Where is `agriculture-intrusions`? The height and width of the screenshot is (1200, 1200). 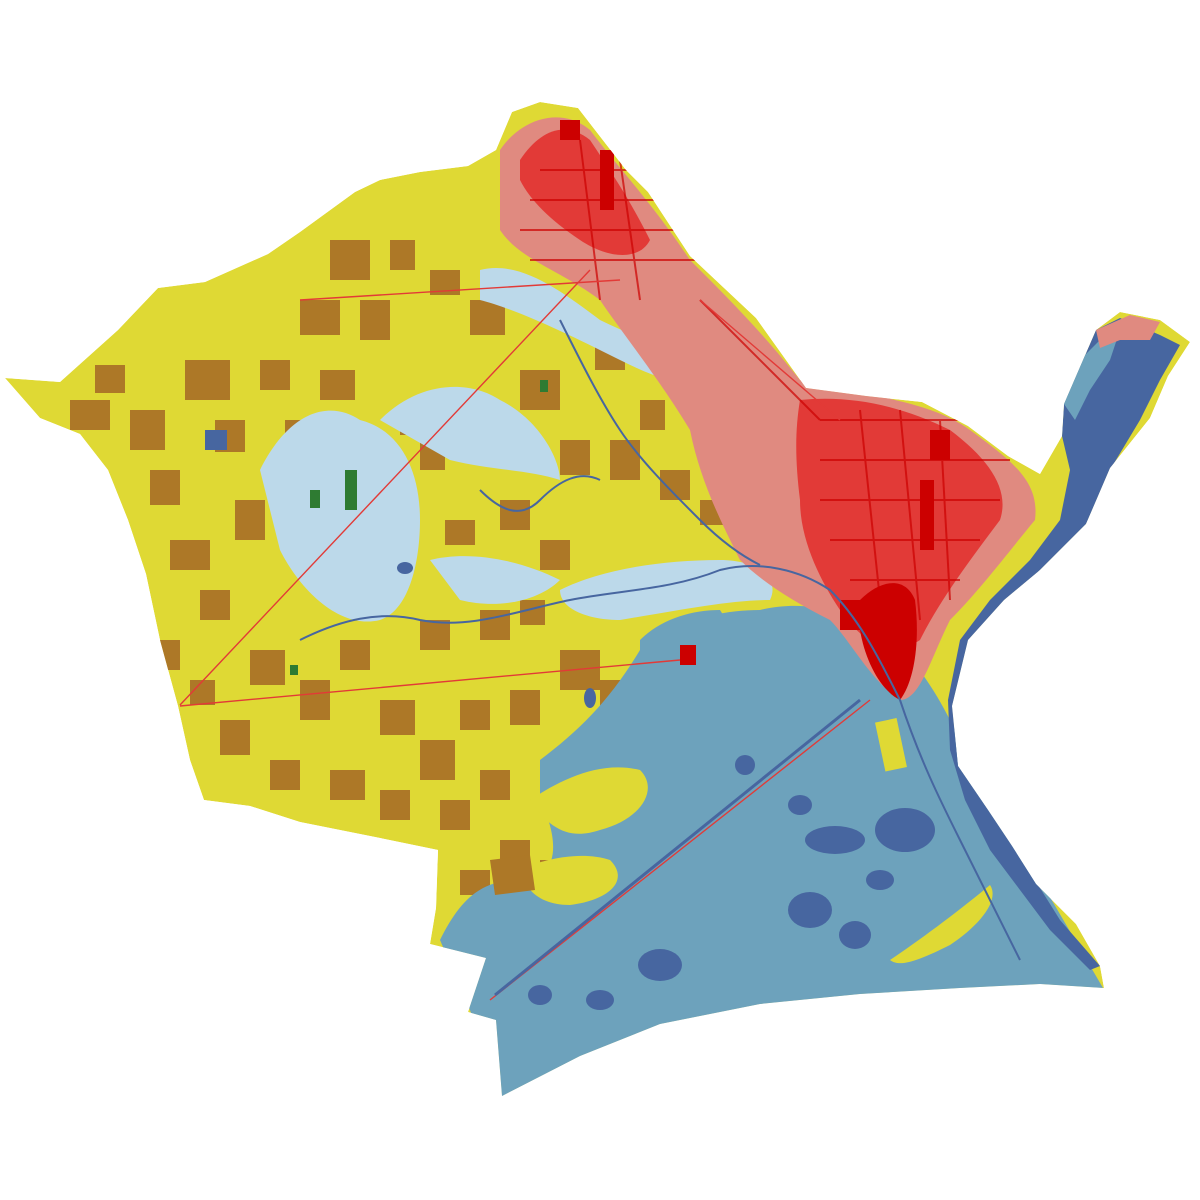
agriculture-intrusions is located at coordinates (741, 841).